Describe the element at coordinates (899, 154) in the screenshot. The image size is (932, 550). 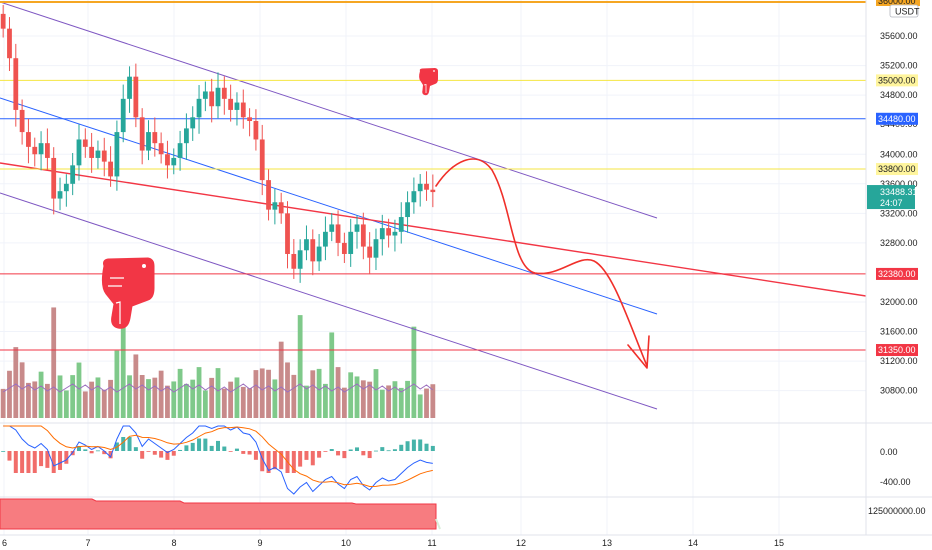
I see `price-axis-tick-3: 34000.00` at that location.